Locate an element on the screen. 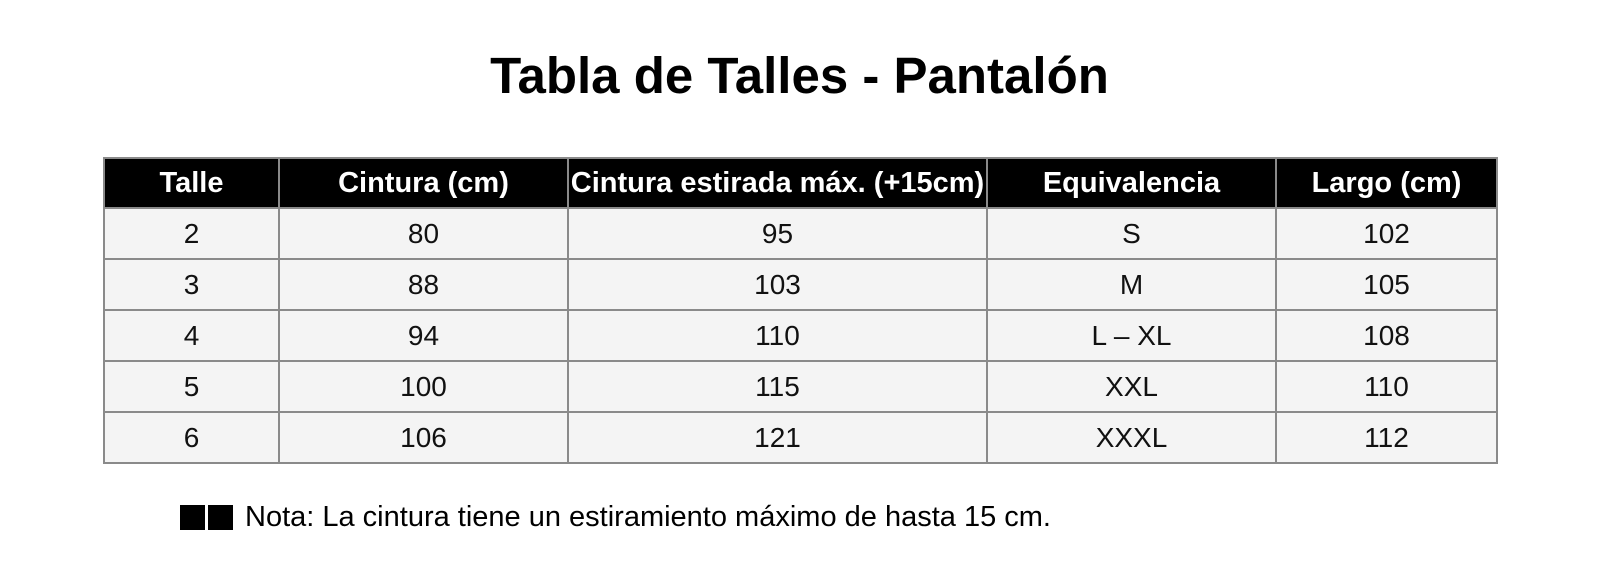 Image resolution: width=1599 pixels, height=571 pixels. table-cell: XXXL is located at coordinates (1131, 437).